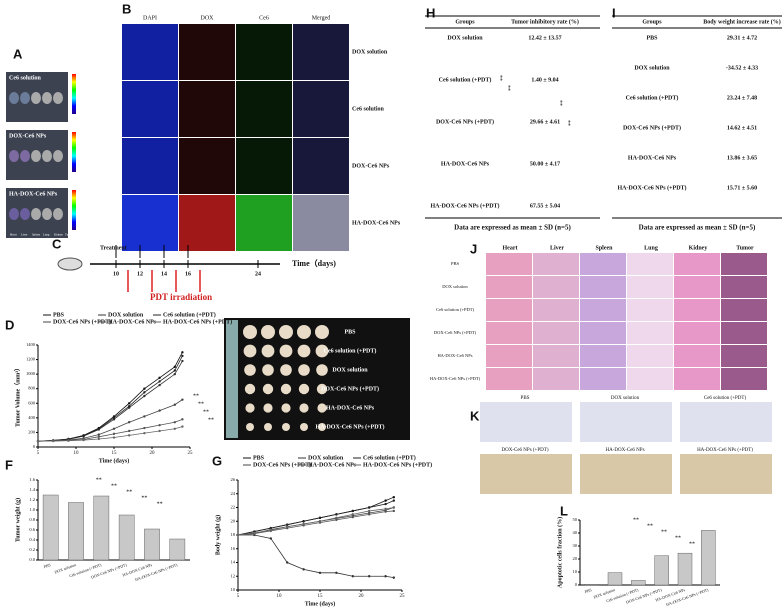 The image size is (783, 611). What do you see at coordinates (188, 274) in the screenshot?
I see `day-label: 16` at bounding box center [188, 274].